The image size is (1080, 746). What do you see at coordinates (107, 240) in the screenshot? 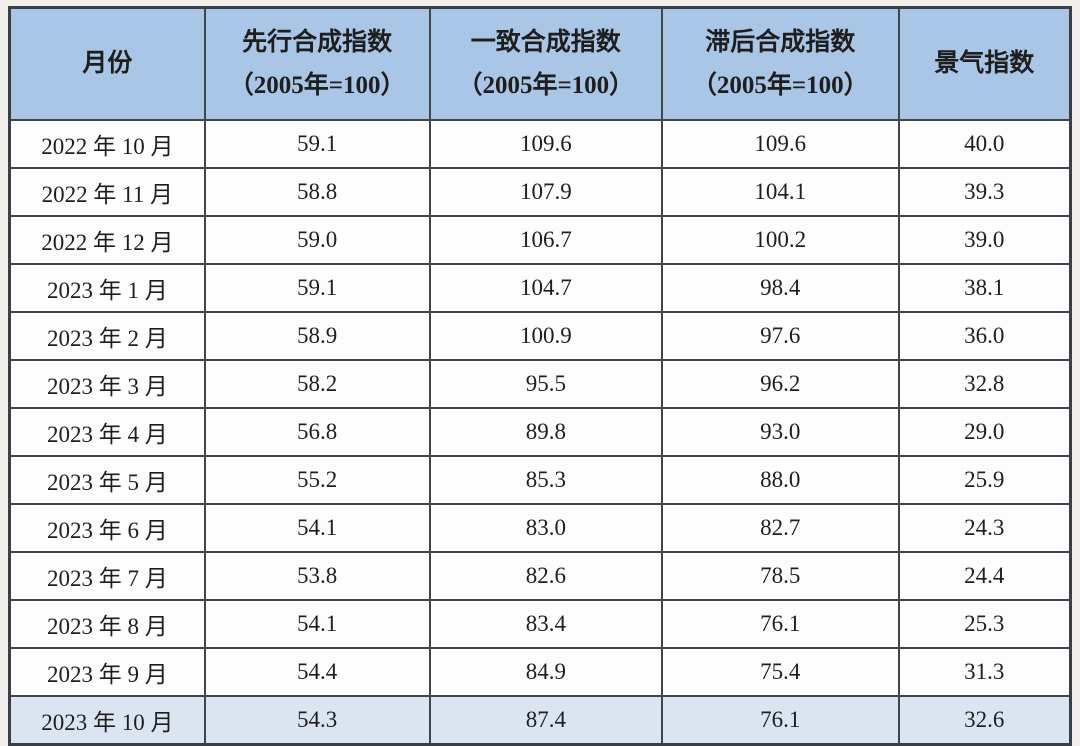
I see `month-cell: 2022 年 12 月` at bounding box center [107, 240].